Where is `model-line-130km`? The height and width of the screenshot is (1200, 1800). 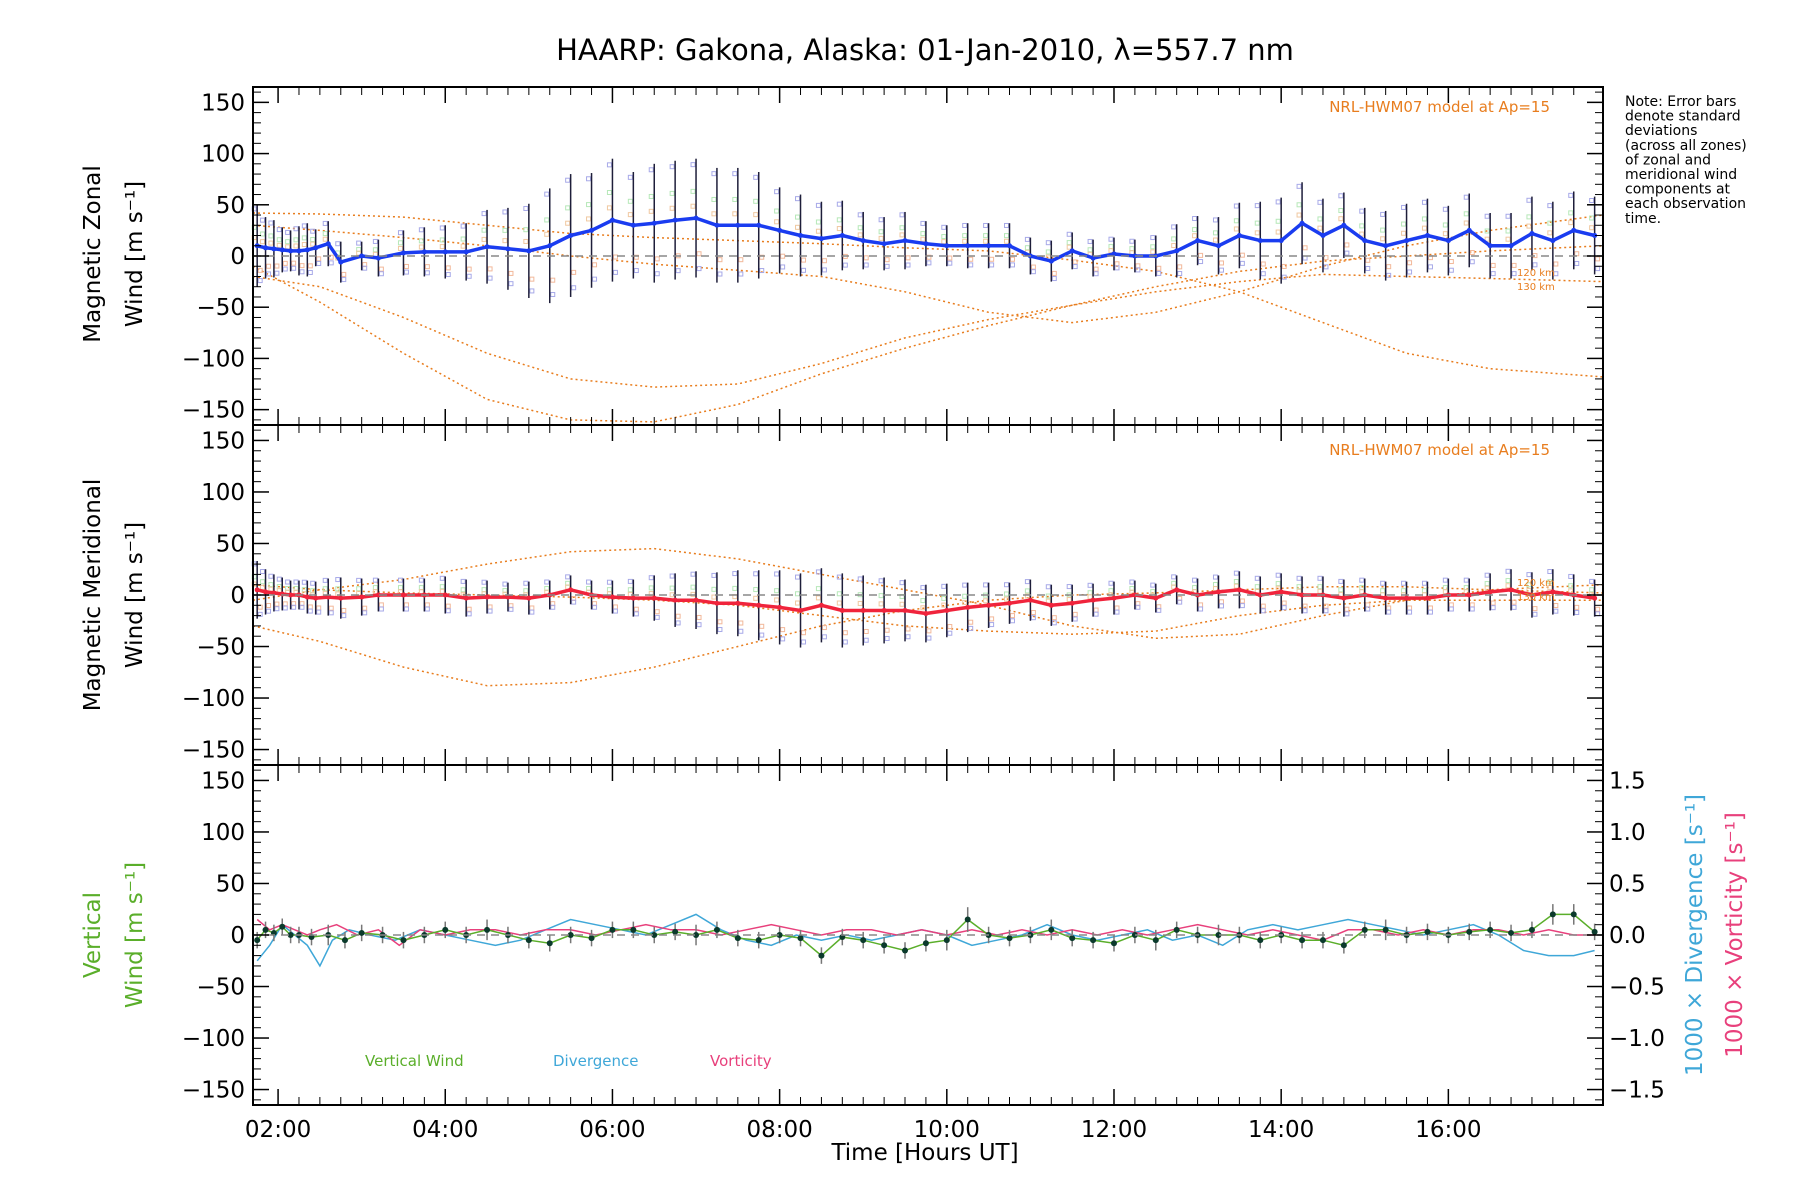
model-line-130km is located at coordinates (928, 593).